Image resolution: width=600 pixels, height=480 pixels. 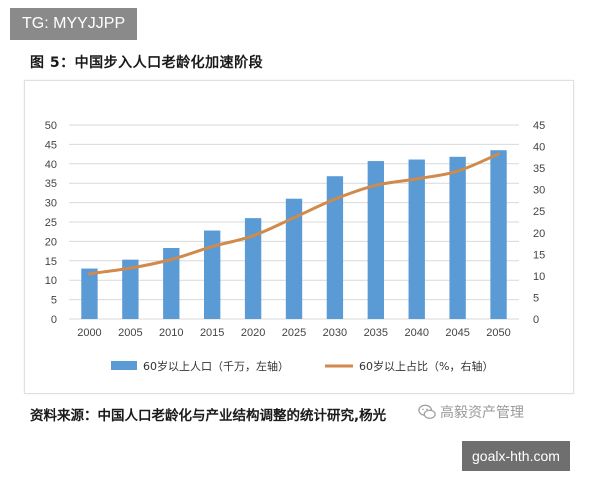 I want to click on left-tick-label: 25, so click(x=51, y=223).